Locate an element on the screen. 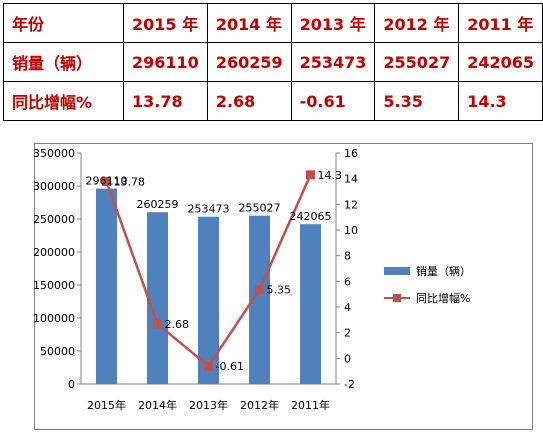  y-right-tick-label: 14 is located at coordinates (351, 179).